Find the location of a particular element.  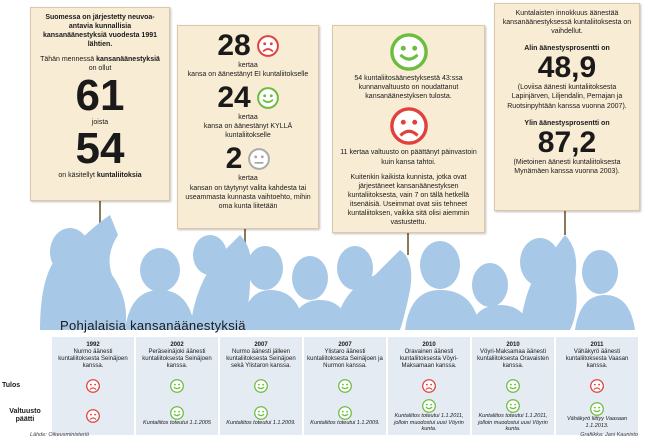

text: on käsitellyt kuntaliitoksia is located at coordinates (100, 175).